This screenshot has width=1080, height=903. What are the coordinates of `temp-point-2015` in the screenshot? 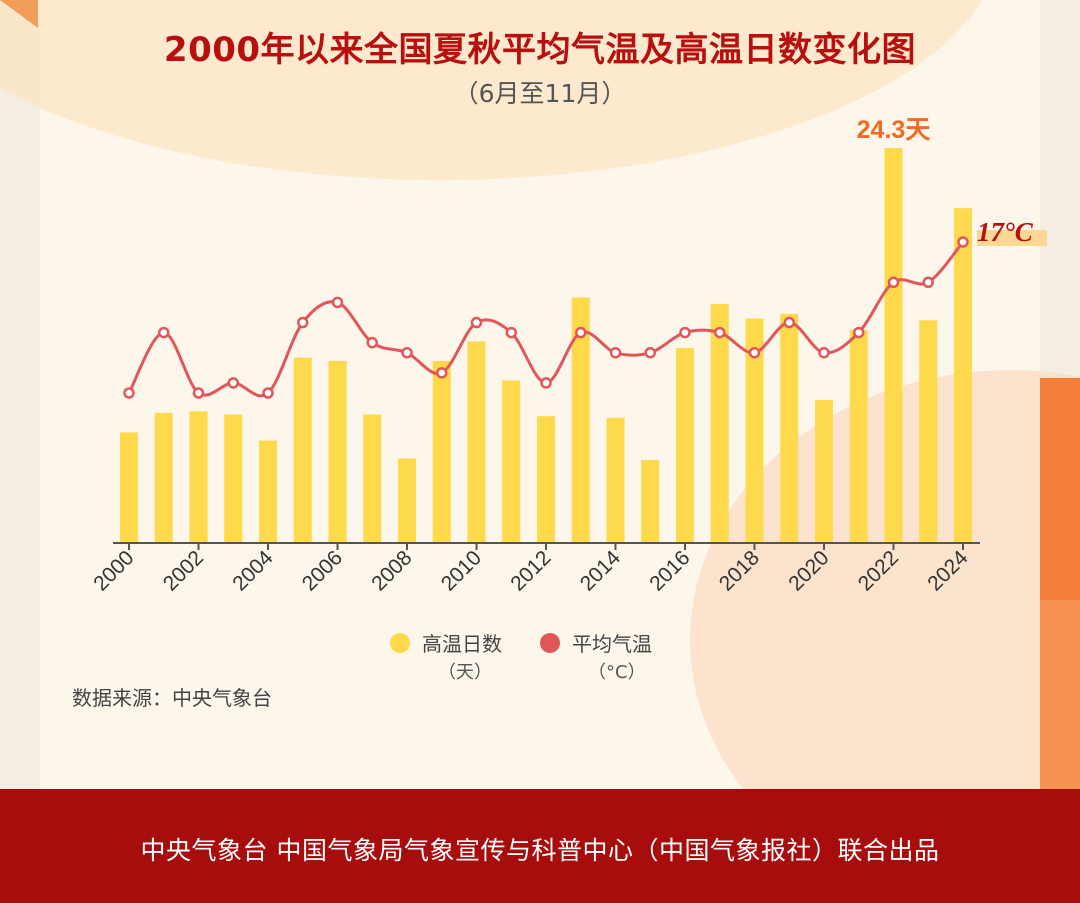 It's located at (650, 352).